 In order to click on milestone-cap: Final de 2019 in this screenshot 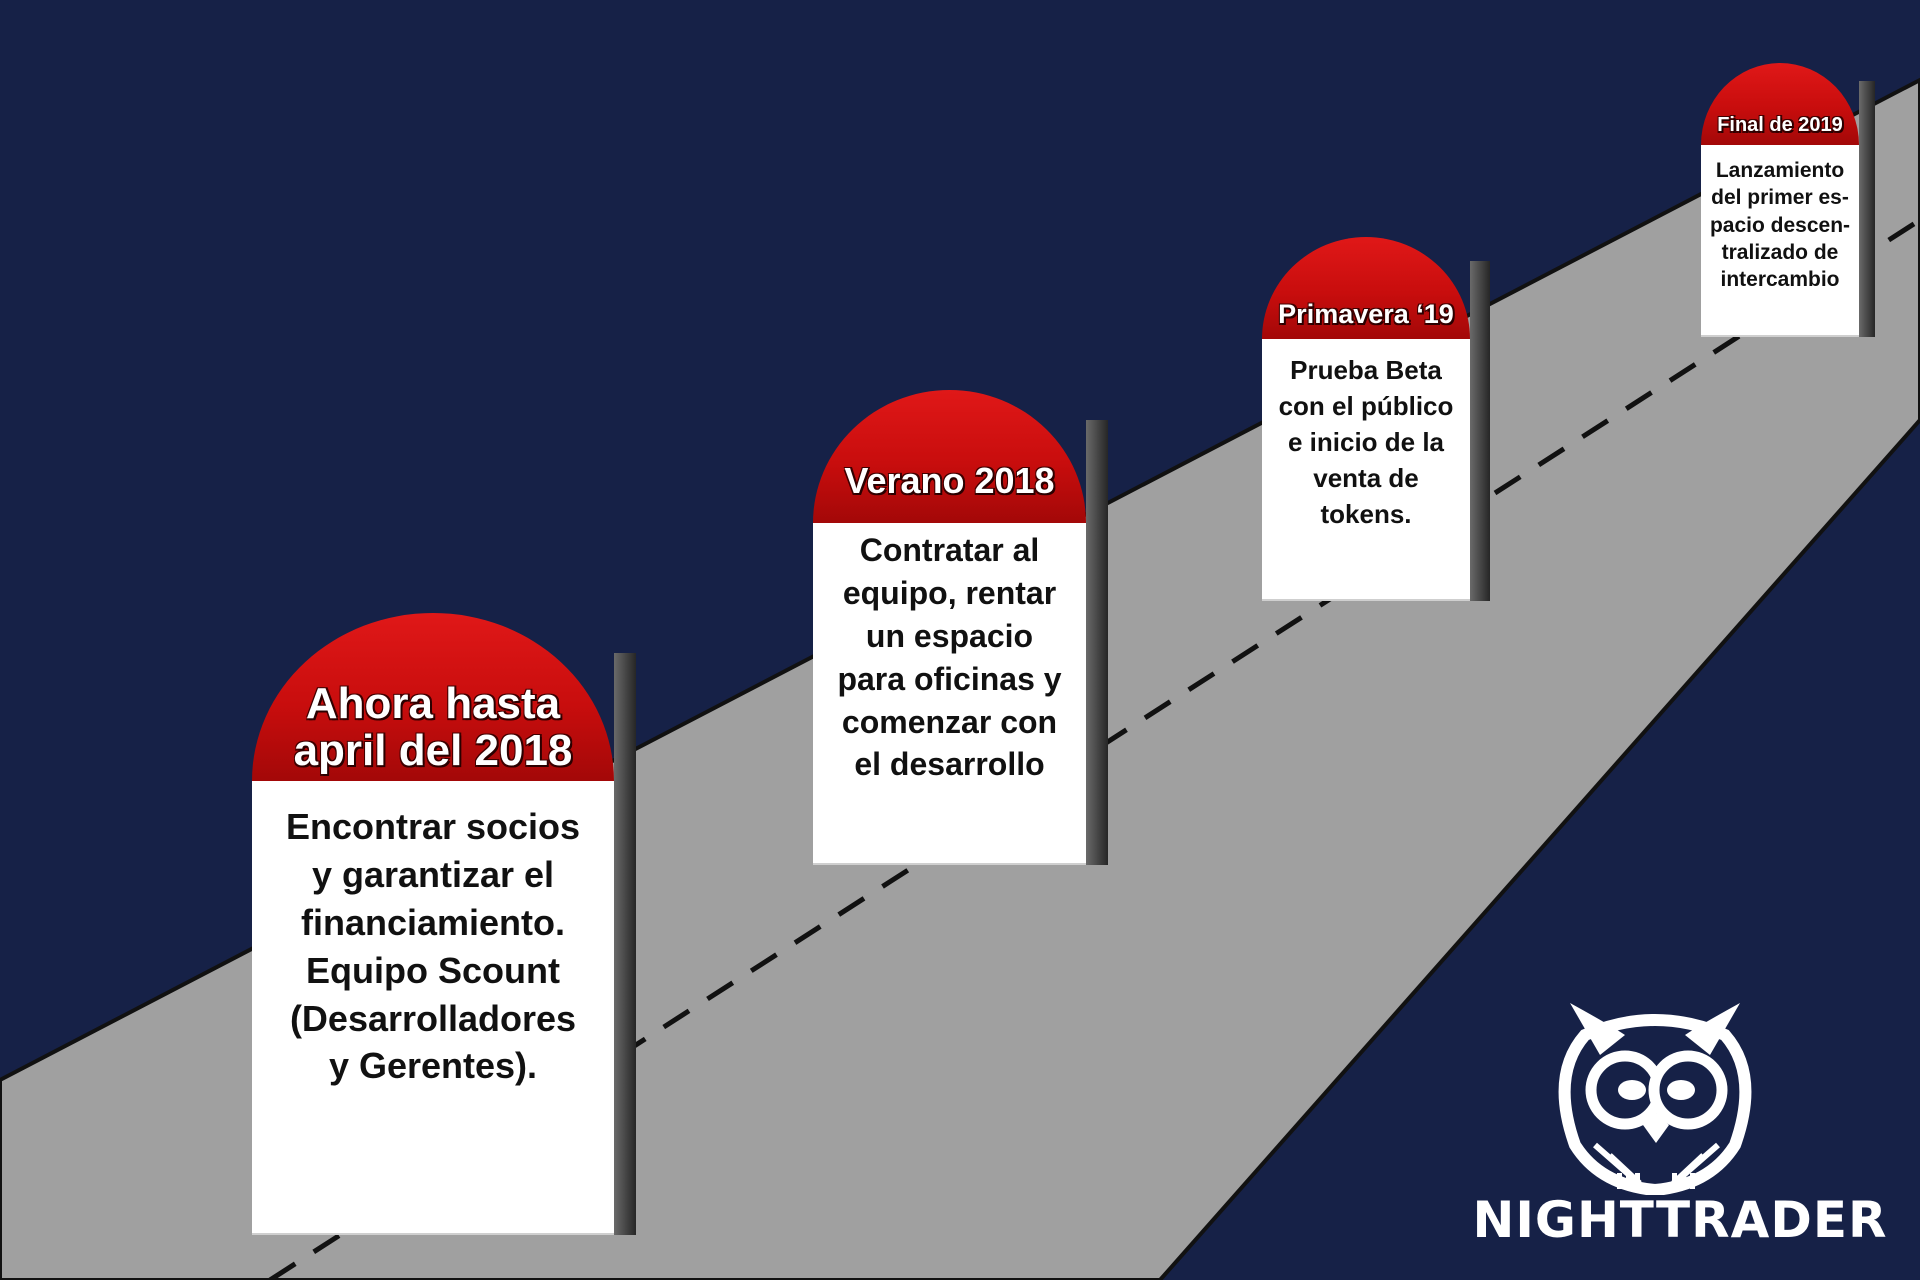, I will do `click(1780, 104)`.